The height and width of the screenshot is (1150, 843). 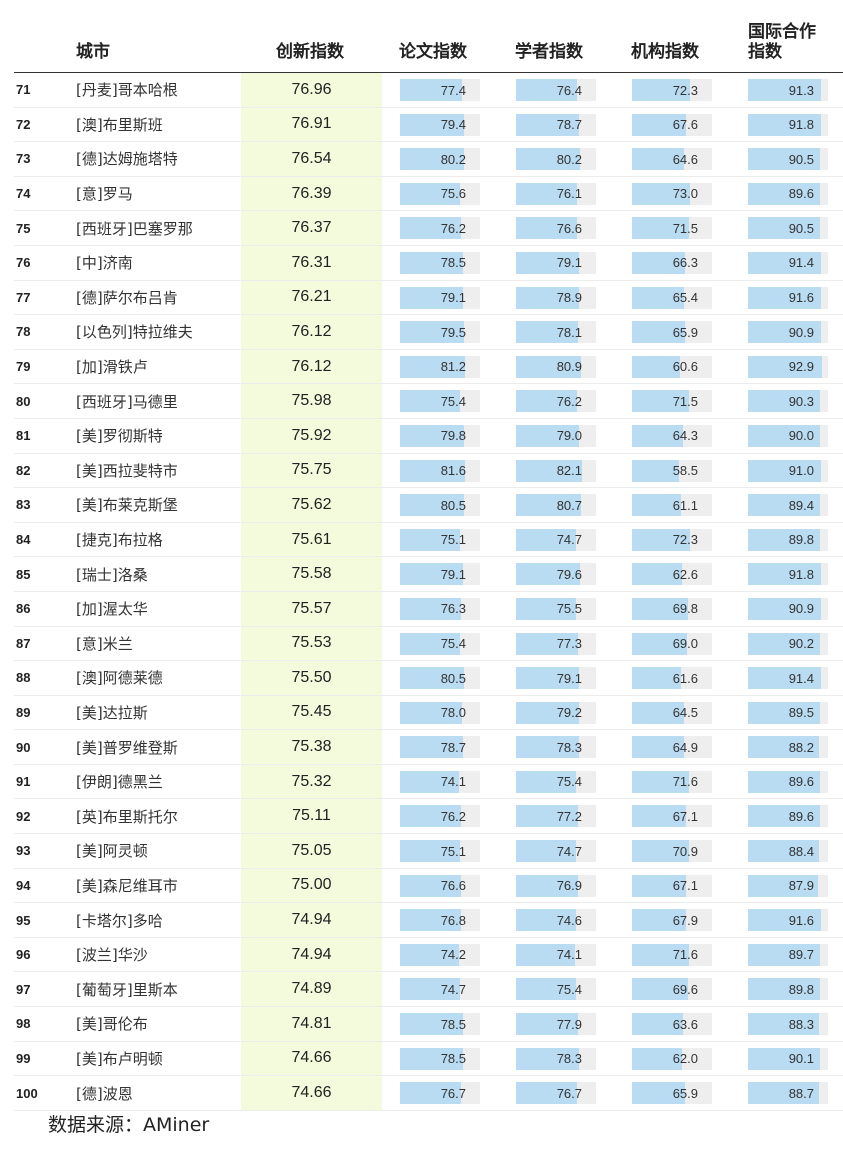 What do you see at coordinates (788, 816) in the screenshot?
I see `international-index-bar: 89.6` at bounding box center [788, 816].